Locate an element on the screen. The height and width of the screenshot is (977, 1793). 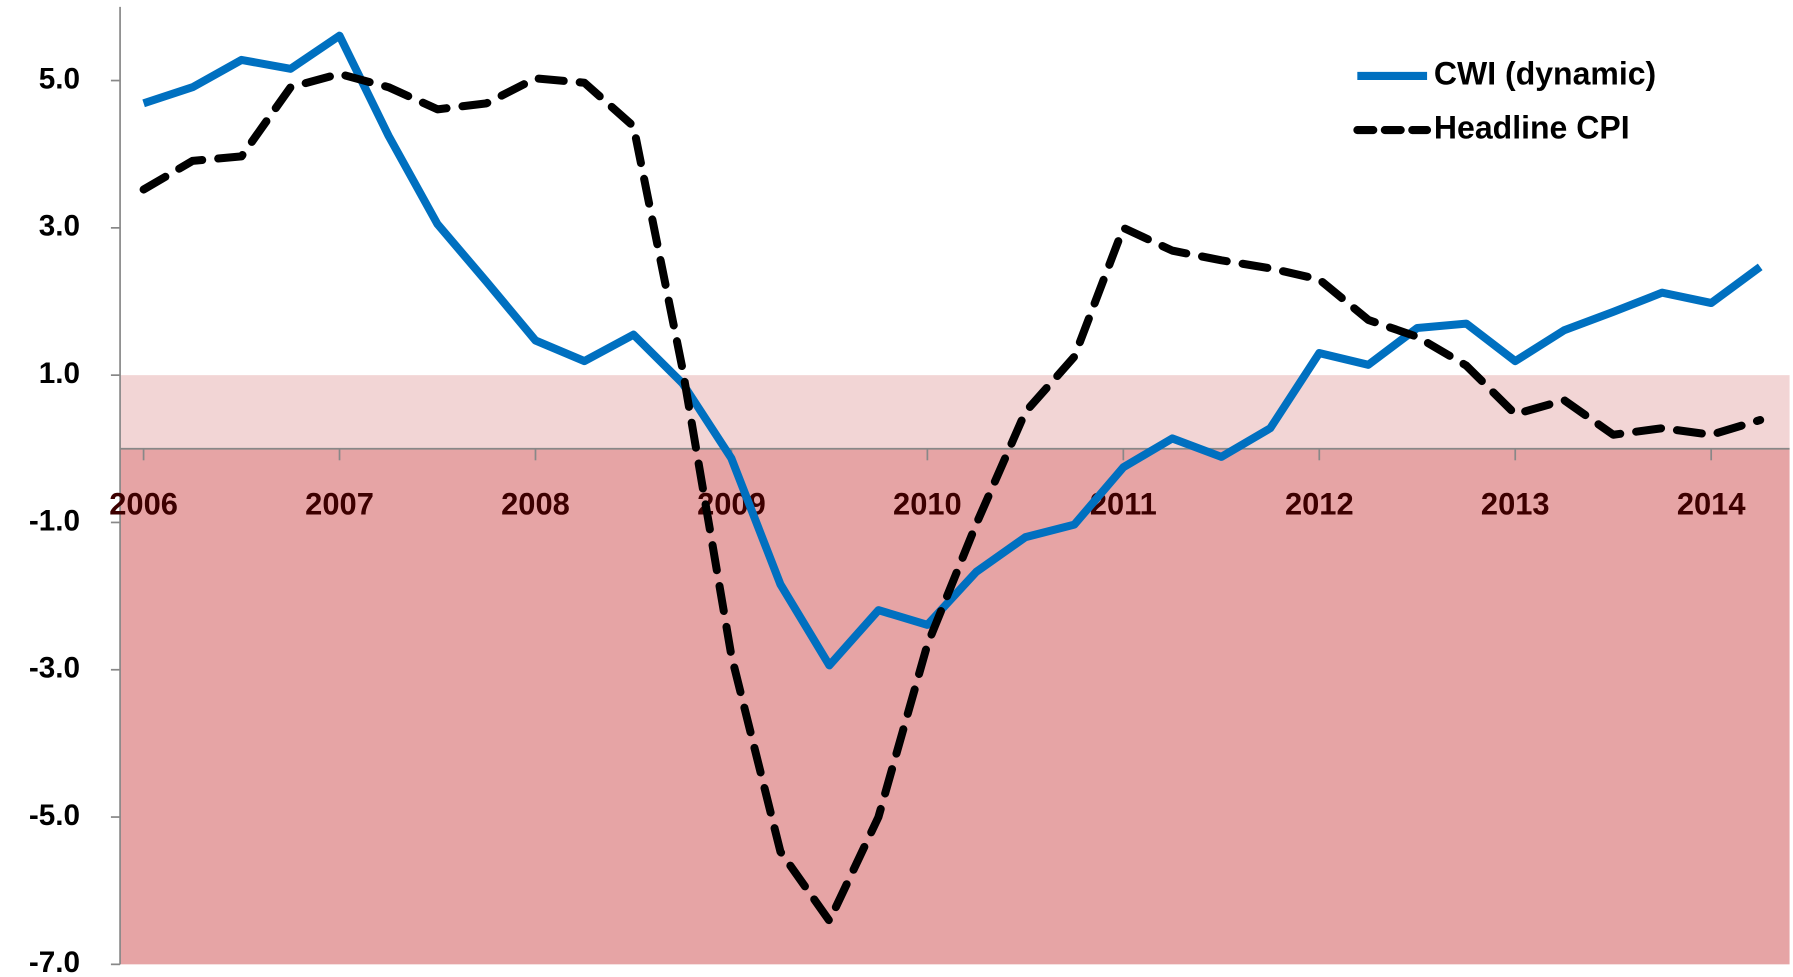
x-tick-label: 2012 is located at coordinates (1319, 503).